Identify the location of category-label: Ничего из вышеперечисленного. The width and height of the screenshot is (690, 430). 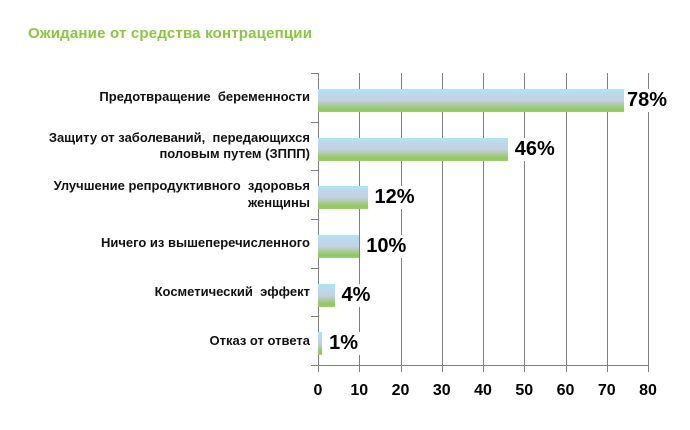
(205, 243).